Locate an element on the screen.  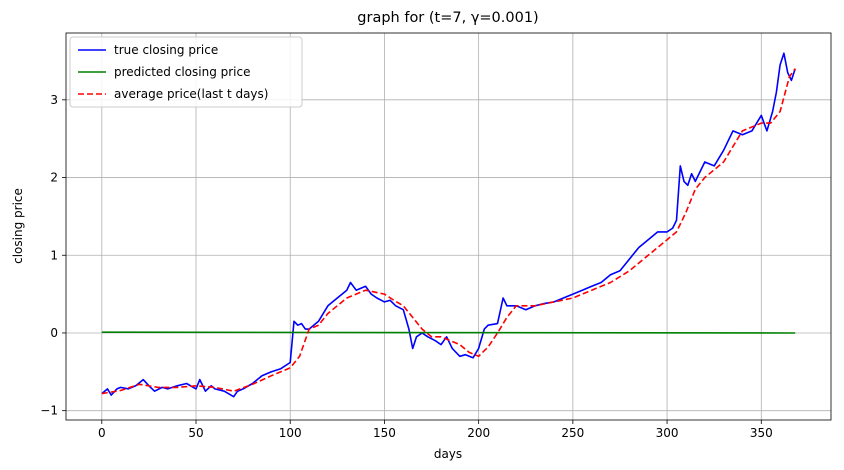
x-tick-label: 250 is located at coordinates (572, 433).